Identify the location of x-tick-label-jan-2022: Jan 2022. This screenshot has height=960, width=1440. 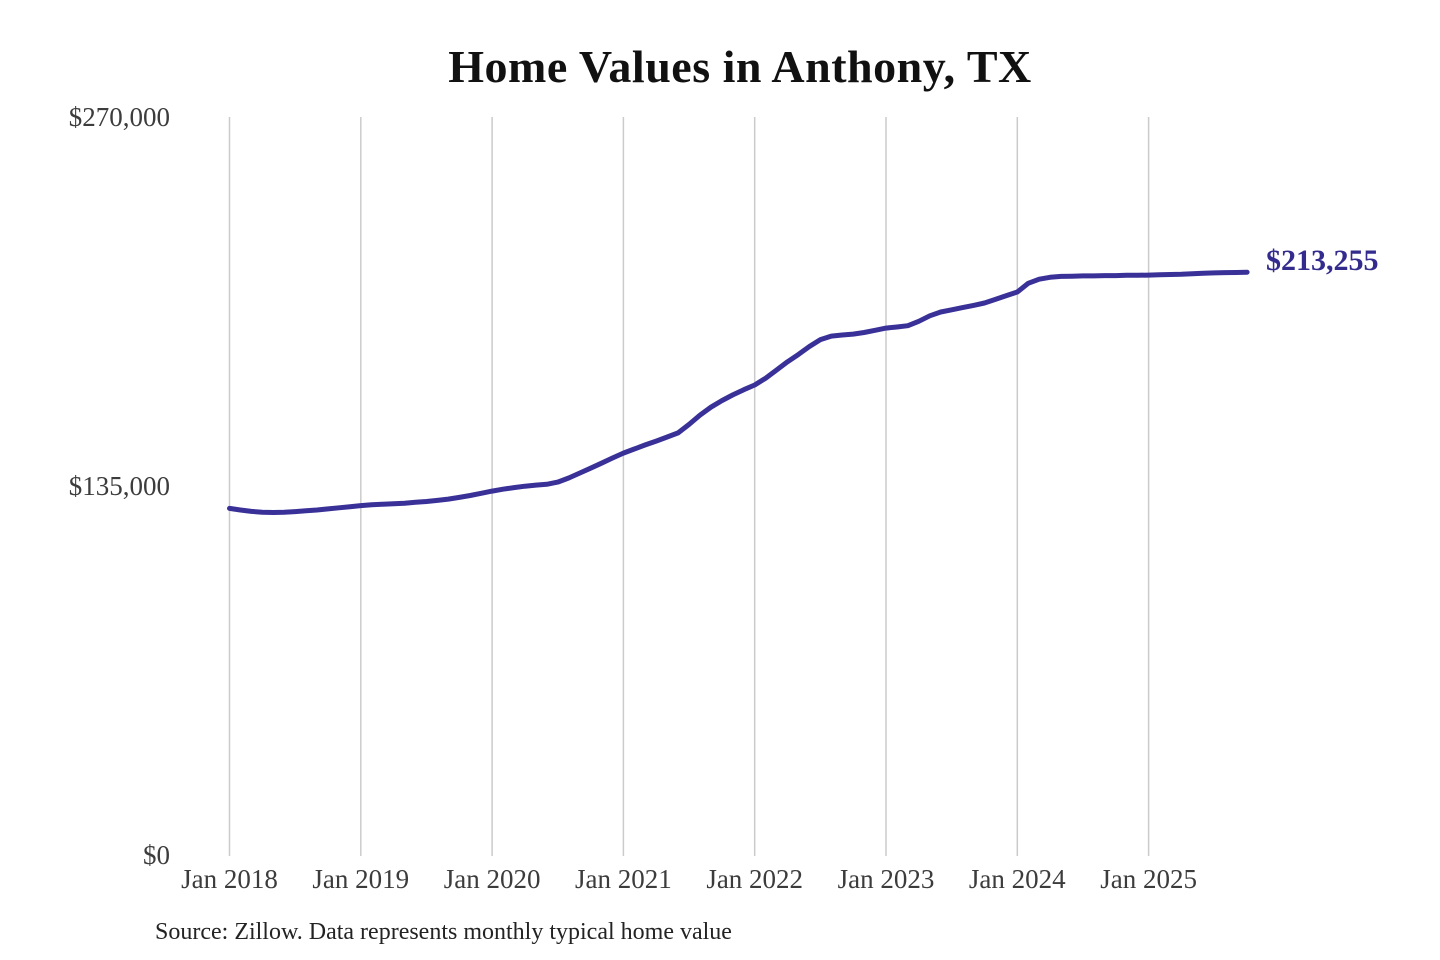
(755, 879).